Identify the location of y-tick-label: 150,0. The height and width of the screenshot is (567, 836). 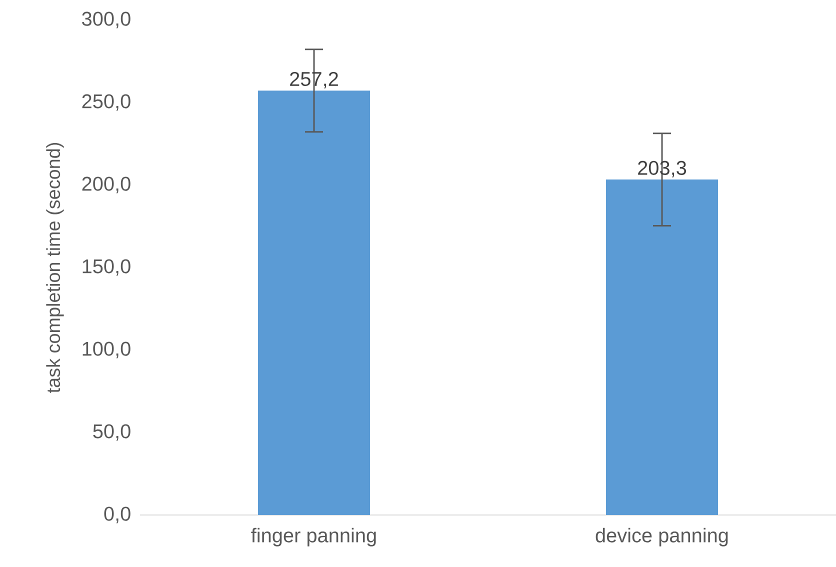
(106, 267).